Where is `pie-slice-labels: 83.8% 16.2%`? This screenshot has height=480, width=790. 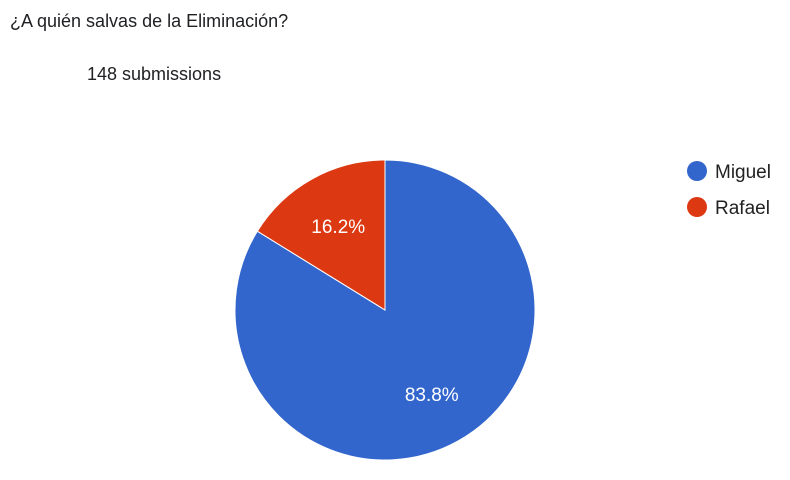 pie-slice-labels: 83.8% 16.2% is located at coordinates (385, 311).